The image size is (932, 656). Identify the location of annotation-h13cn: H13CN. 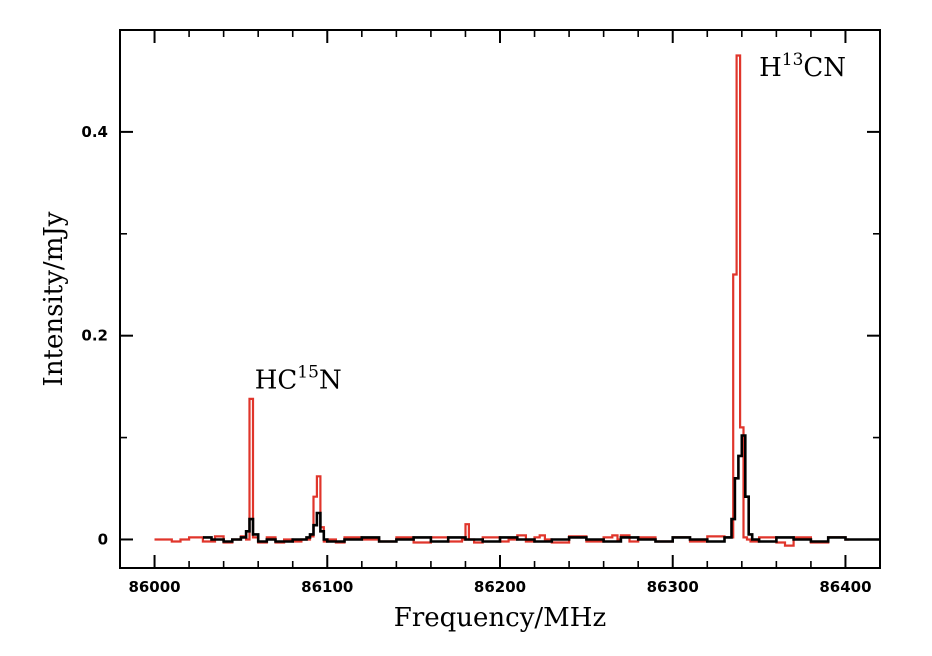
(802, 66).